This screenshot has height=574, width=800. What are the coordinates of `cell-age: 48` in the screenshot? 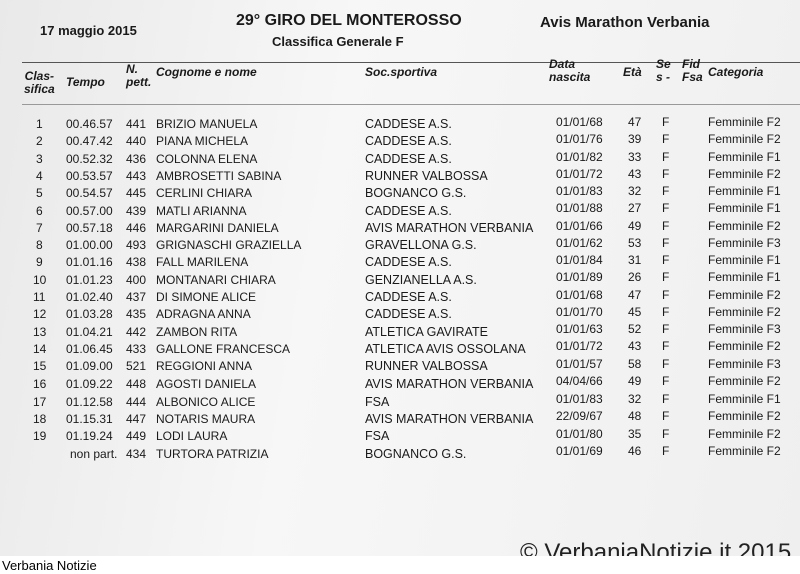 It's located at (635, 416).